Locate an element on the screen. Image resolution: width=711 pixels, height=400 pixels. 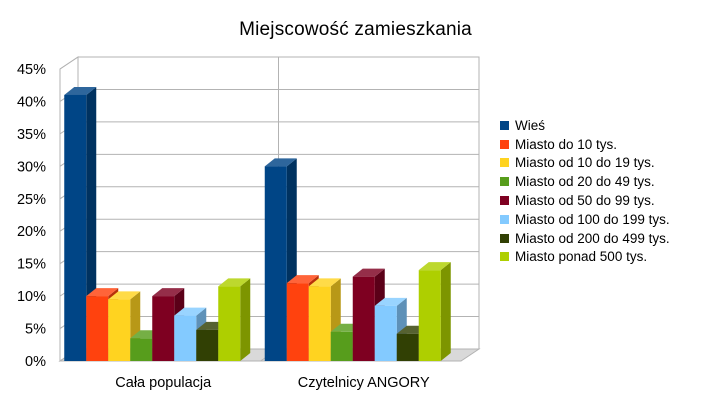
y-tick-label: 45% is located at coordinates (31, 70).